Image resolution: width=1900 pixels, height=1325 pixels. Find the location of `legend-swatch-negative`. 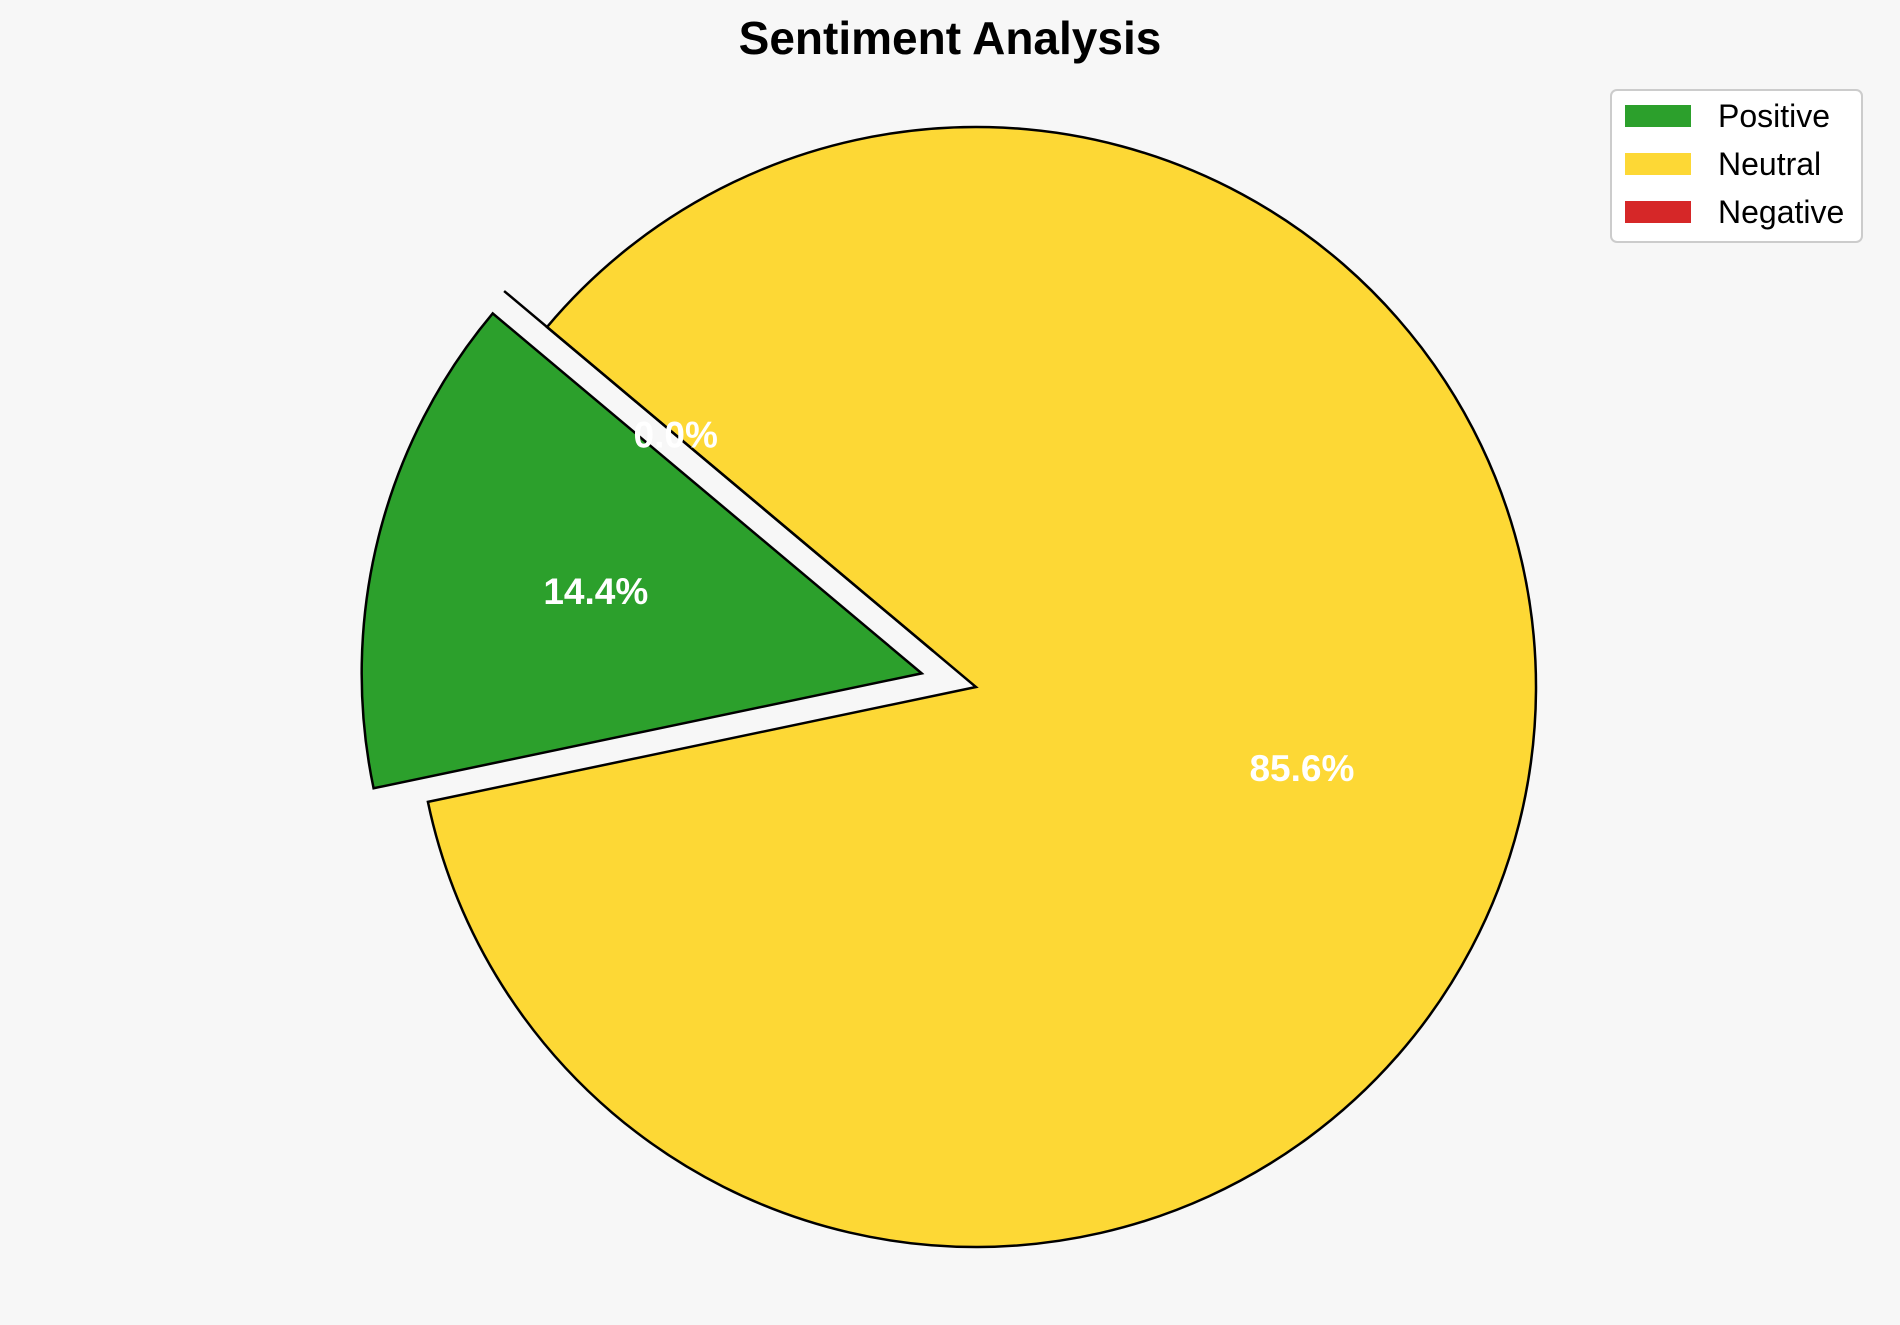

legend-swatch-negative is located at coordinates (1658, 212).